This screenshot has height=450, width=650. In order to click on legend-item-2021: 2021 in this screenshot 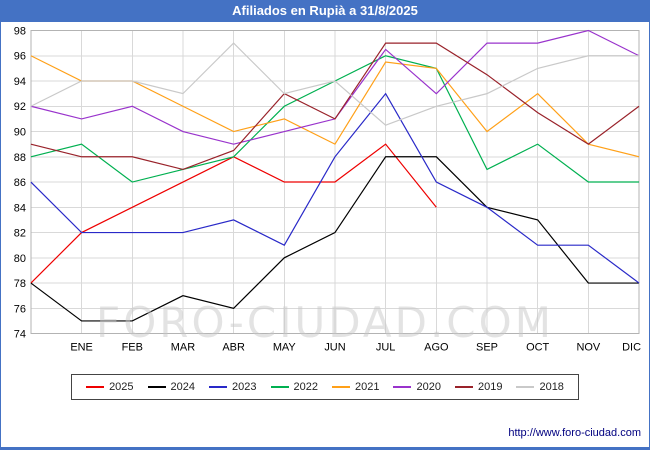, I will do `click(355, 387)`.